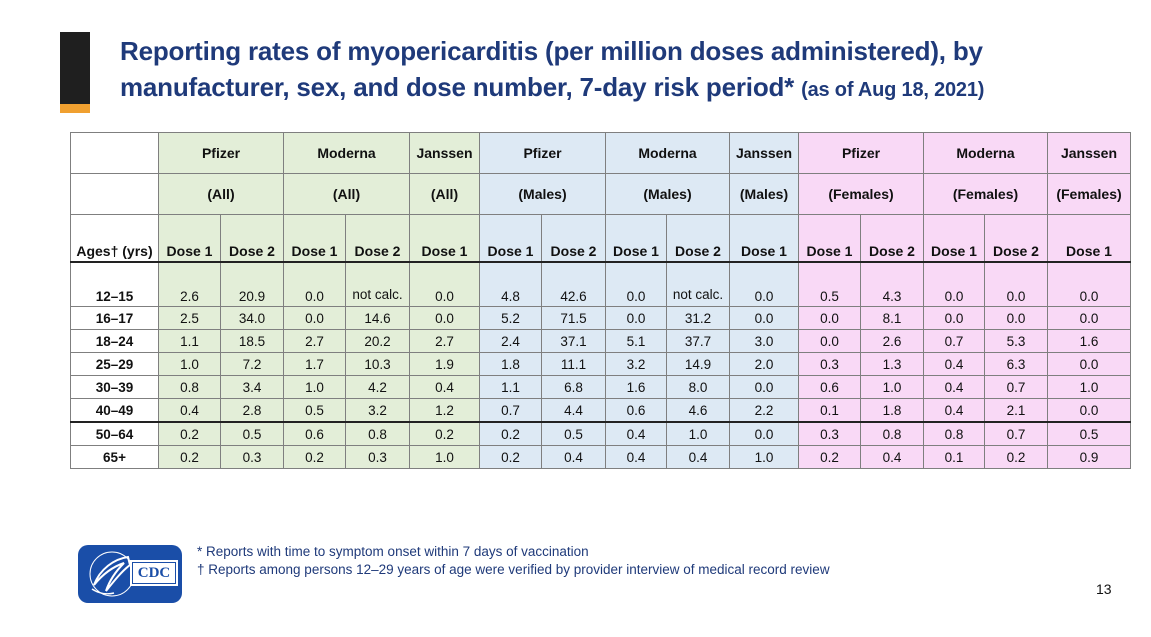 The width and height of the screenshot is (1151, 637). Describe the element at coordinates (114, 457) in the screenshot. I see `age-cell: 65+` at that location.